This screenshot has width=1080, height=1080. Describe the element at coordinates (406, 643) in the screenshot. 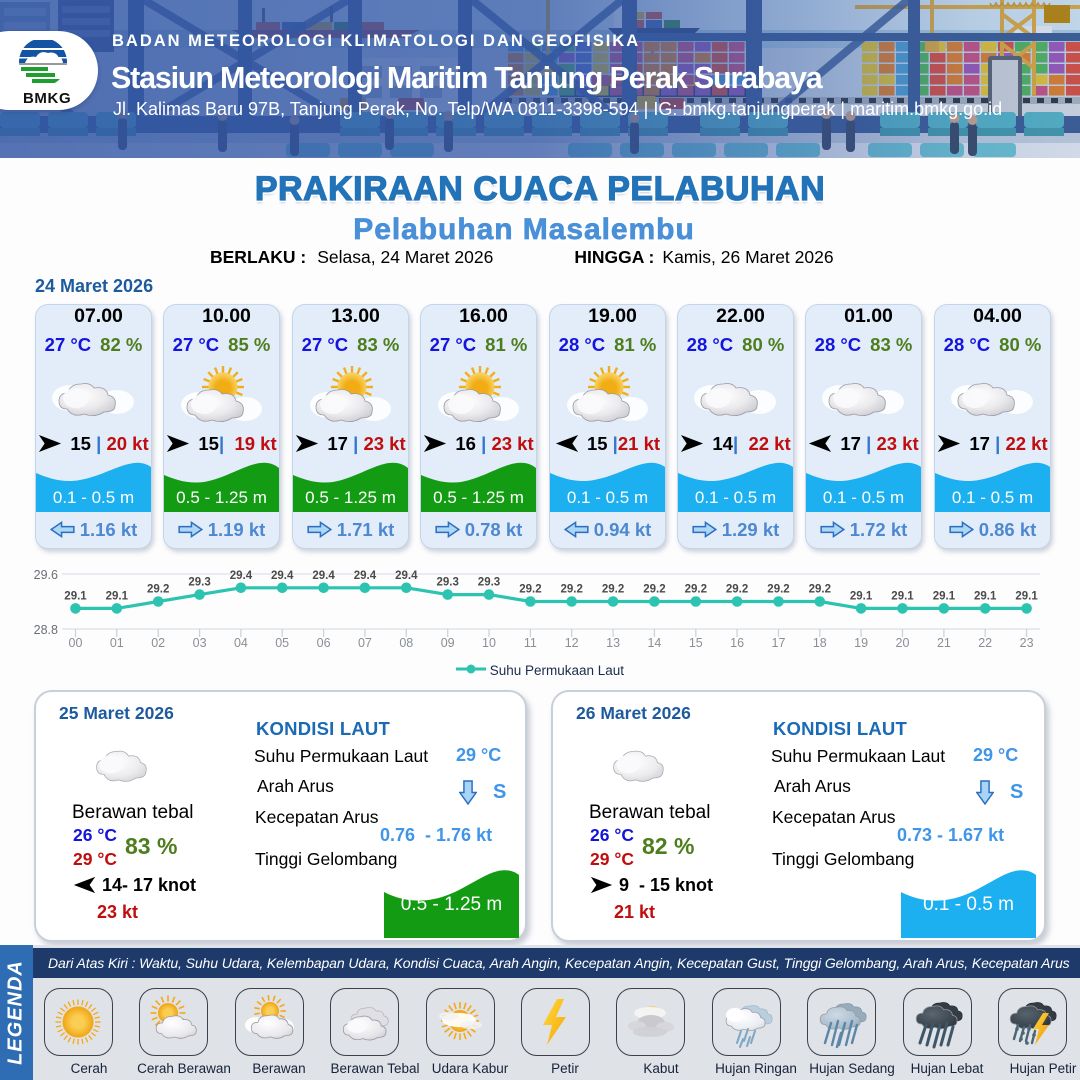

I see `svg-text: 08` at that location.